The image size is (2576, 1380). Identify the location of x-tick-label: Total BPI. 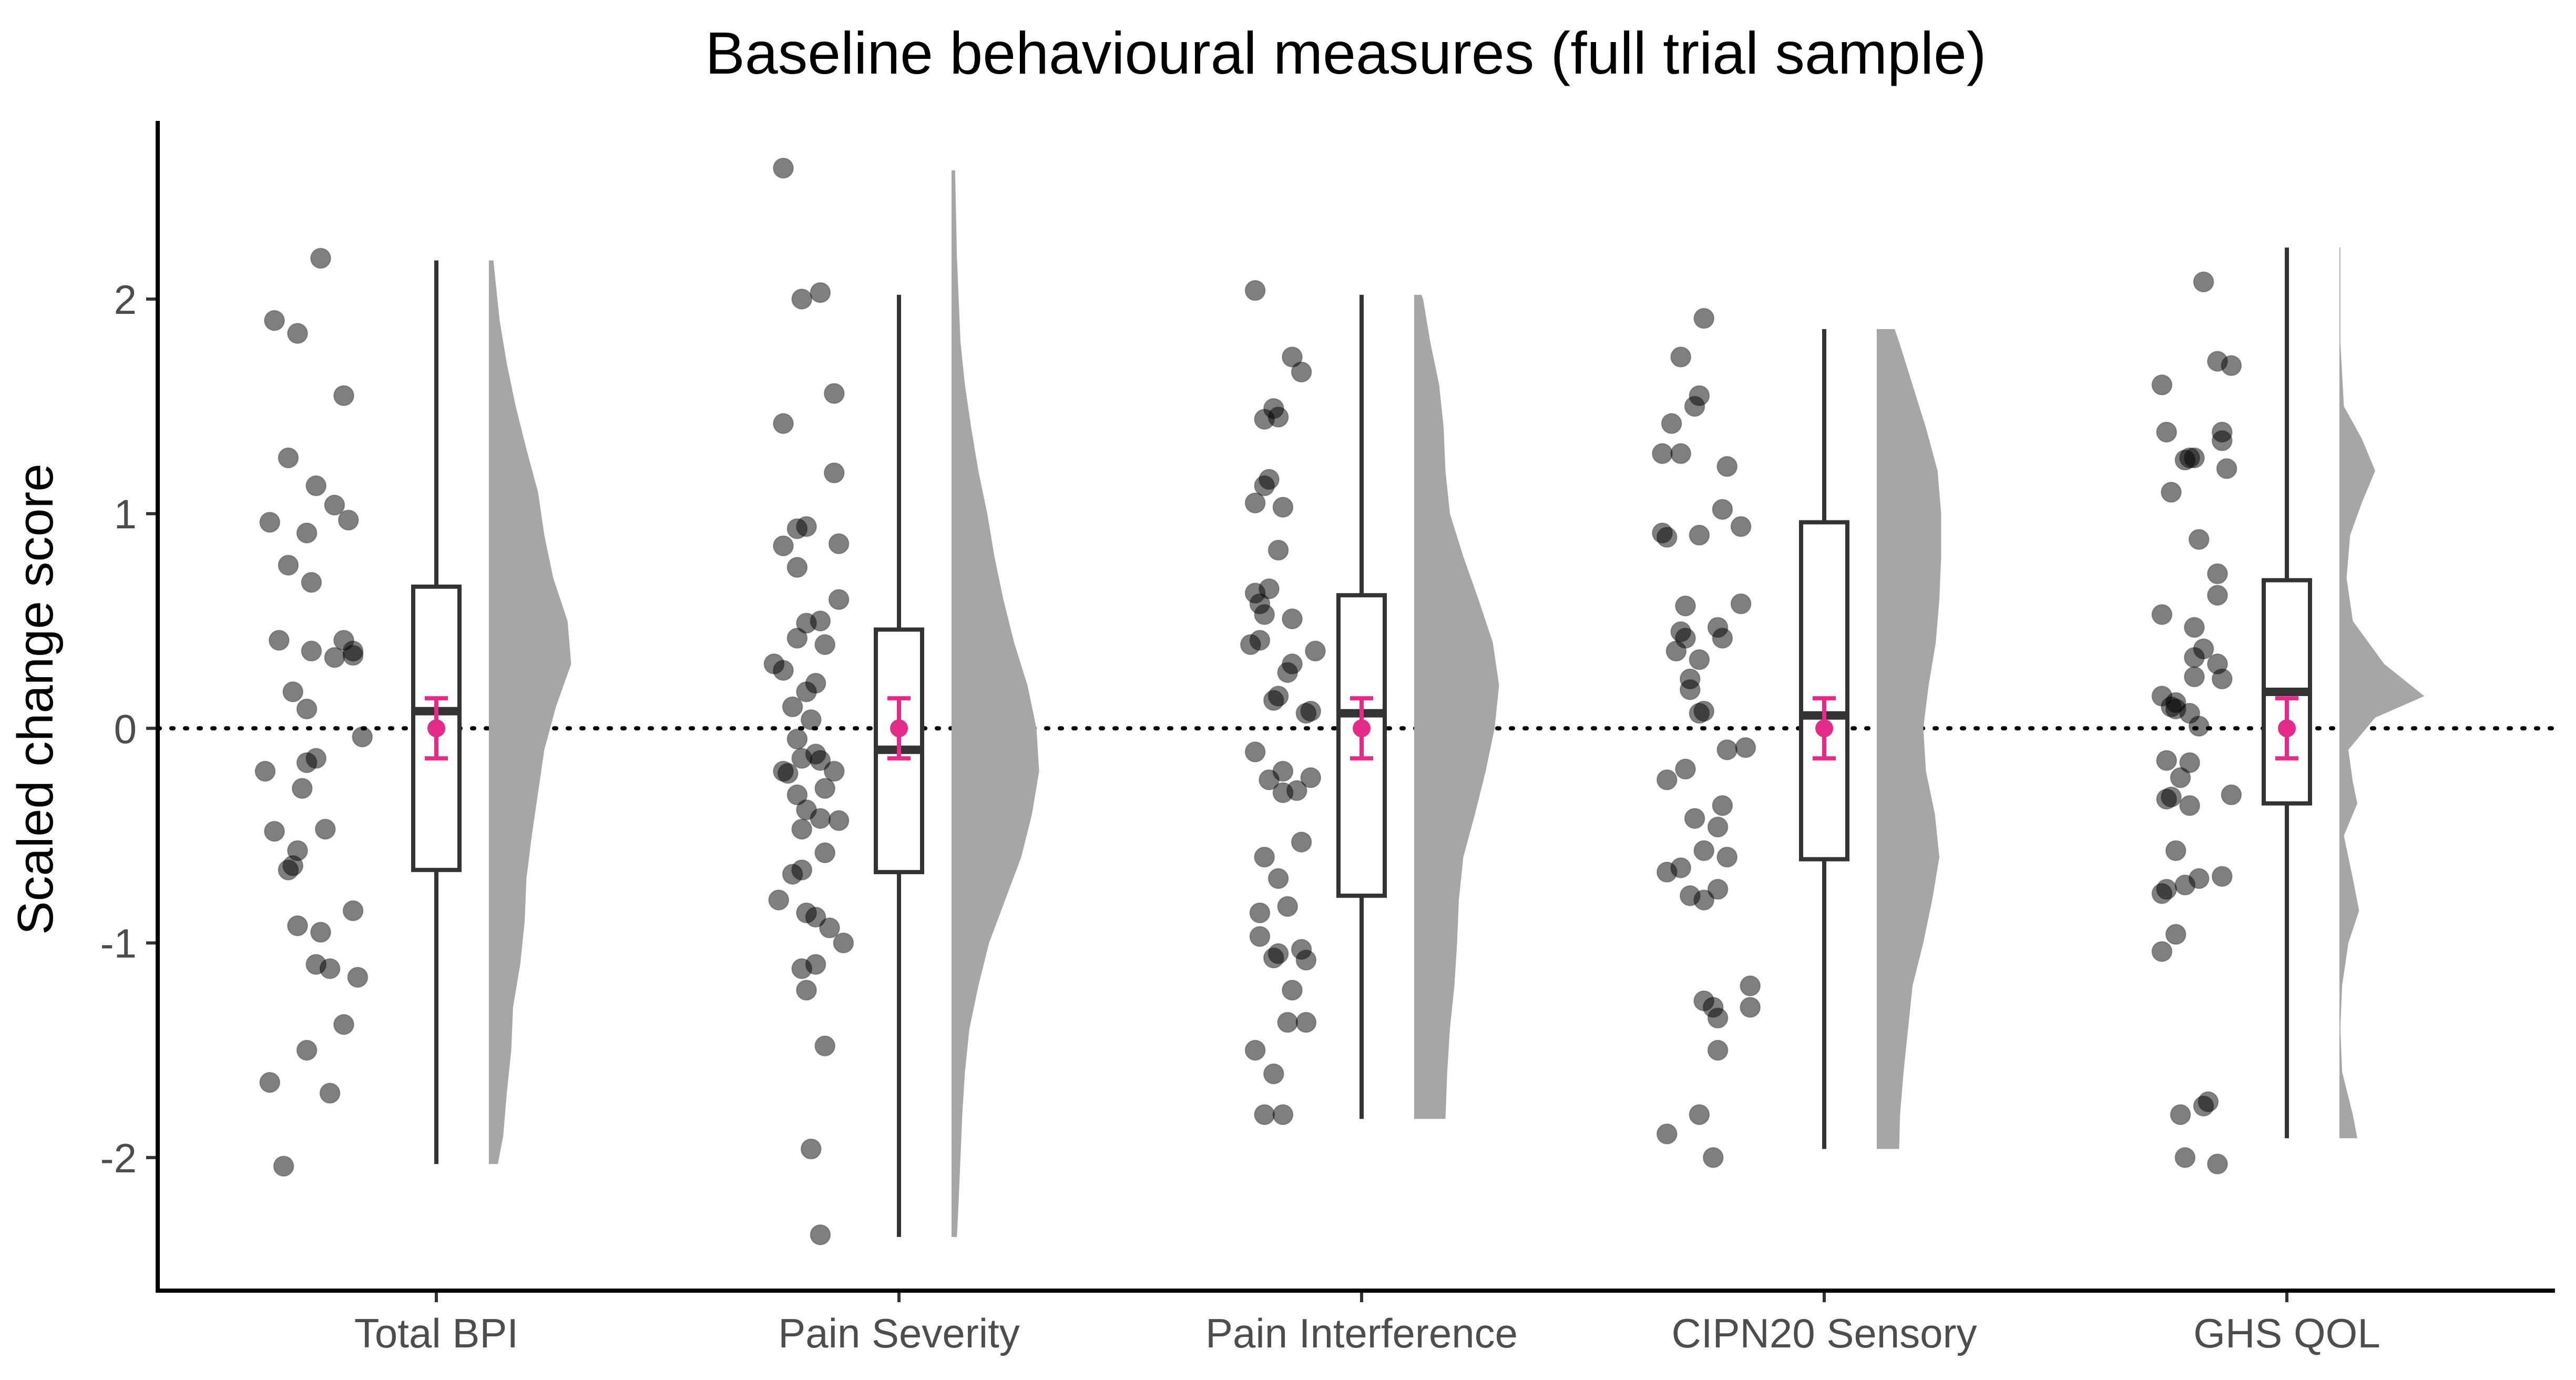
(436, 1333).